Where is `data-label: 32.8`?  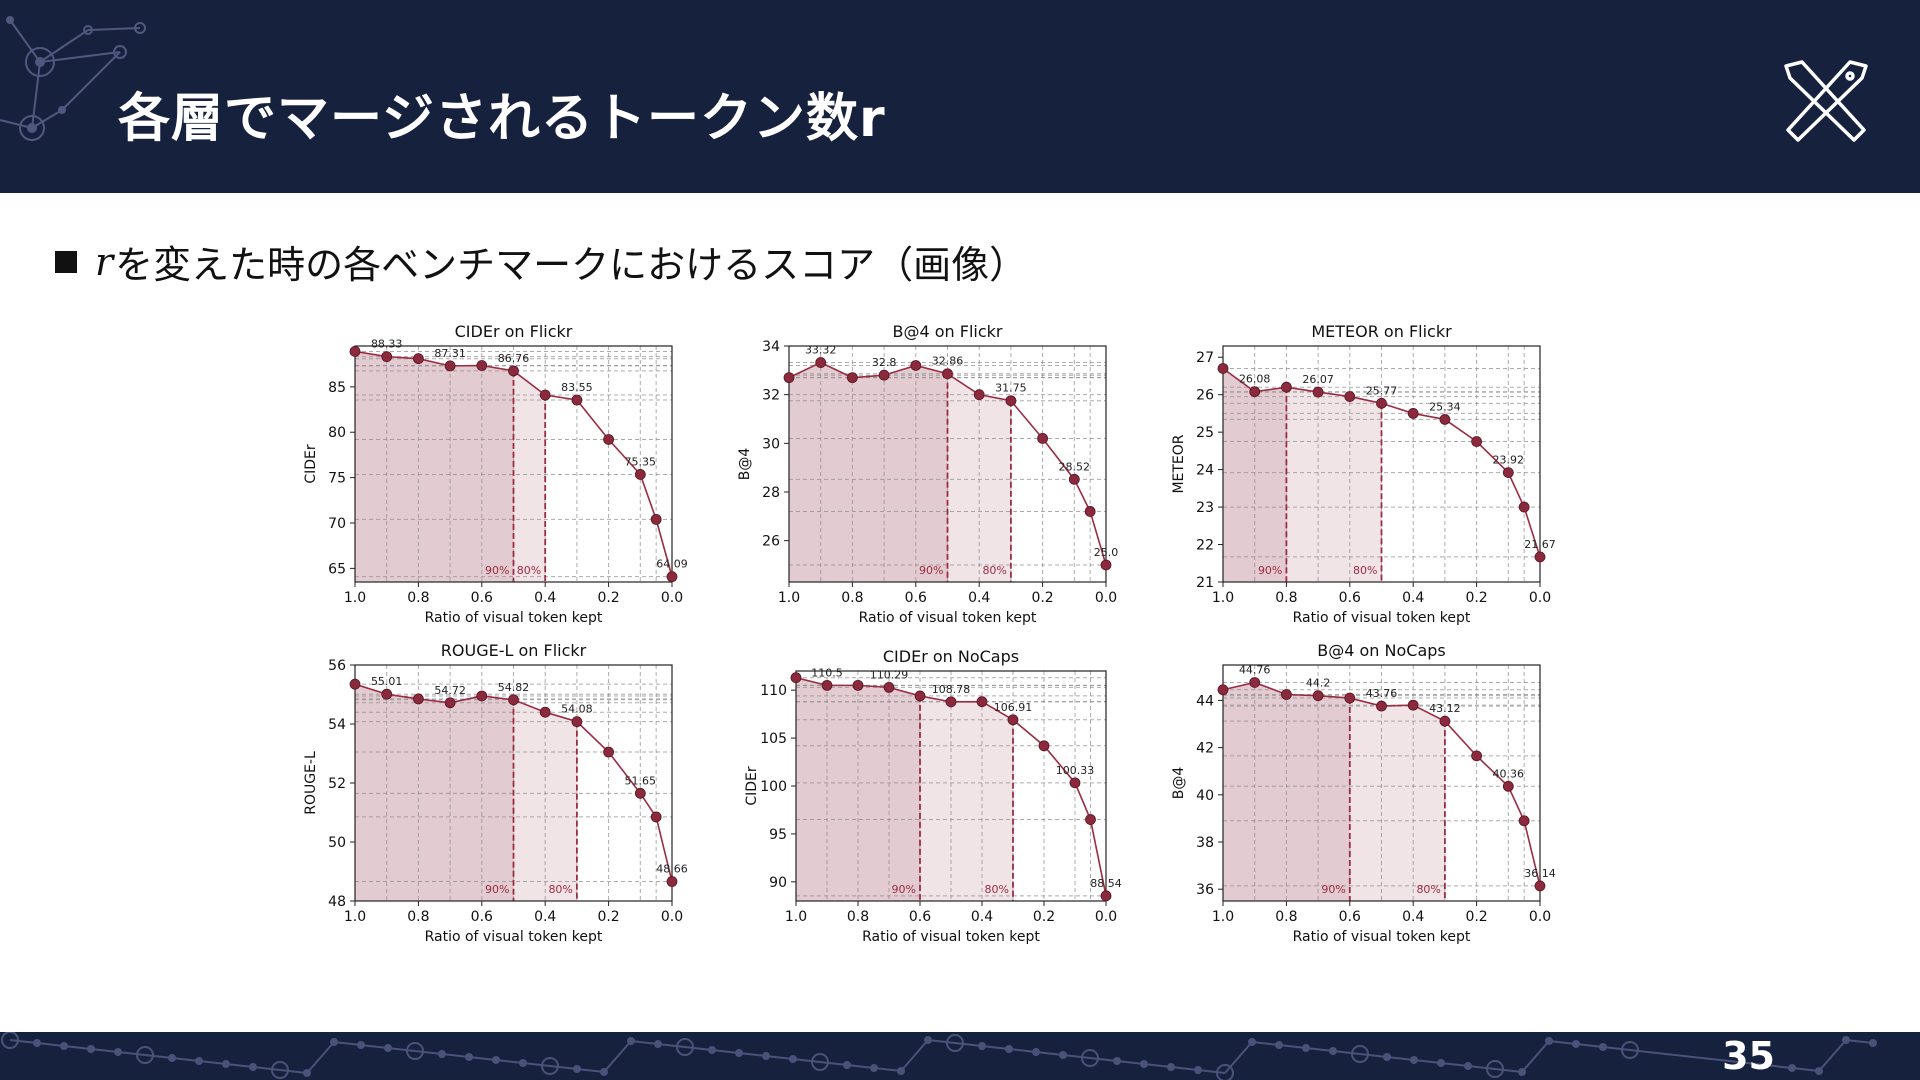 data-label: 32.8 is located at coordinates (884, 362).